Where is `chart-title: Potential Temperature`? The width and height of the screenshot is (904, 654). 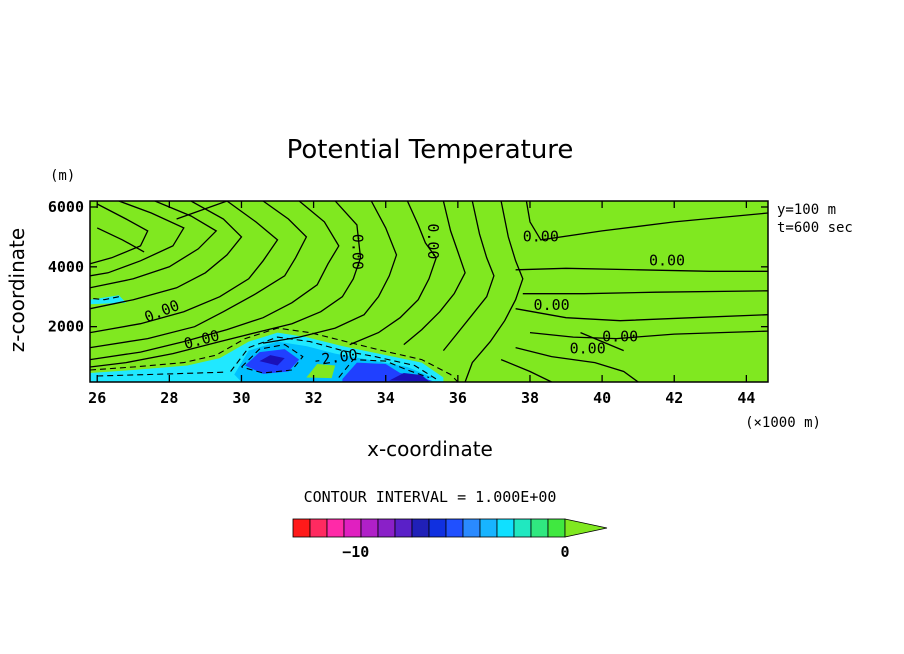 chart-title: Potential Temperature is located at coordinates (430, 150).